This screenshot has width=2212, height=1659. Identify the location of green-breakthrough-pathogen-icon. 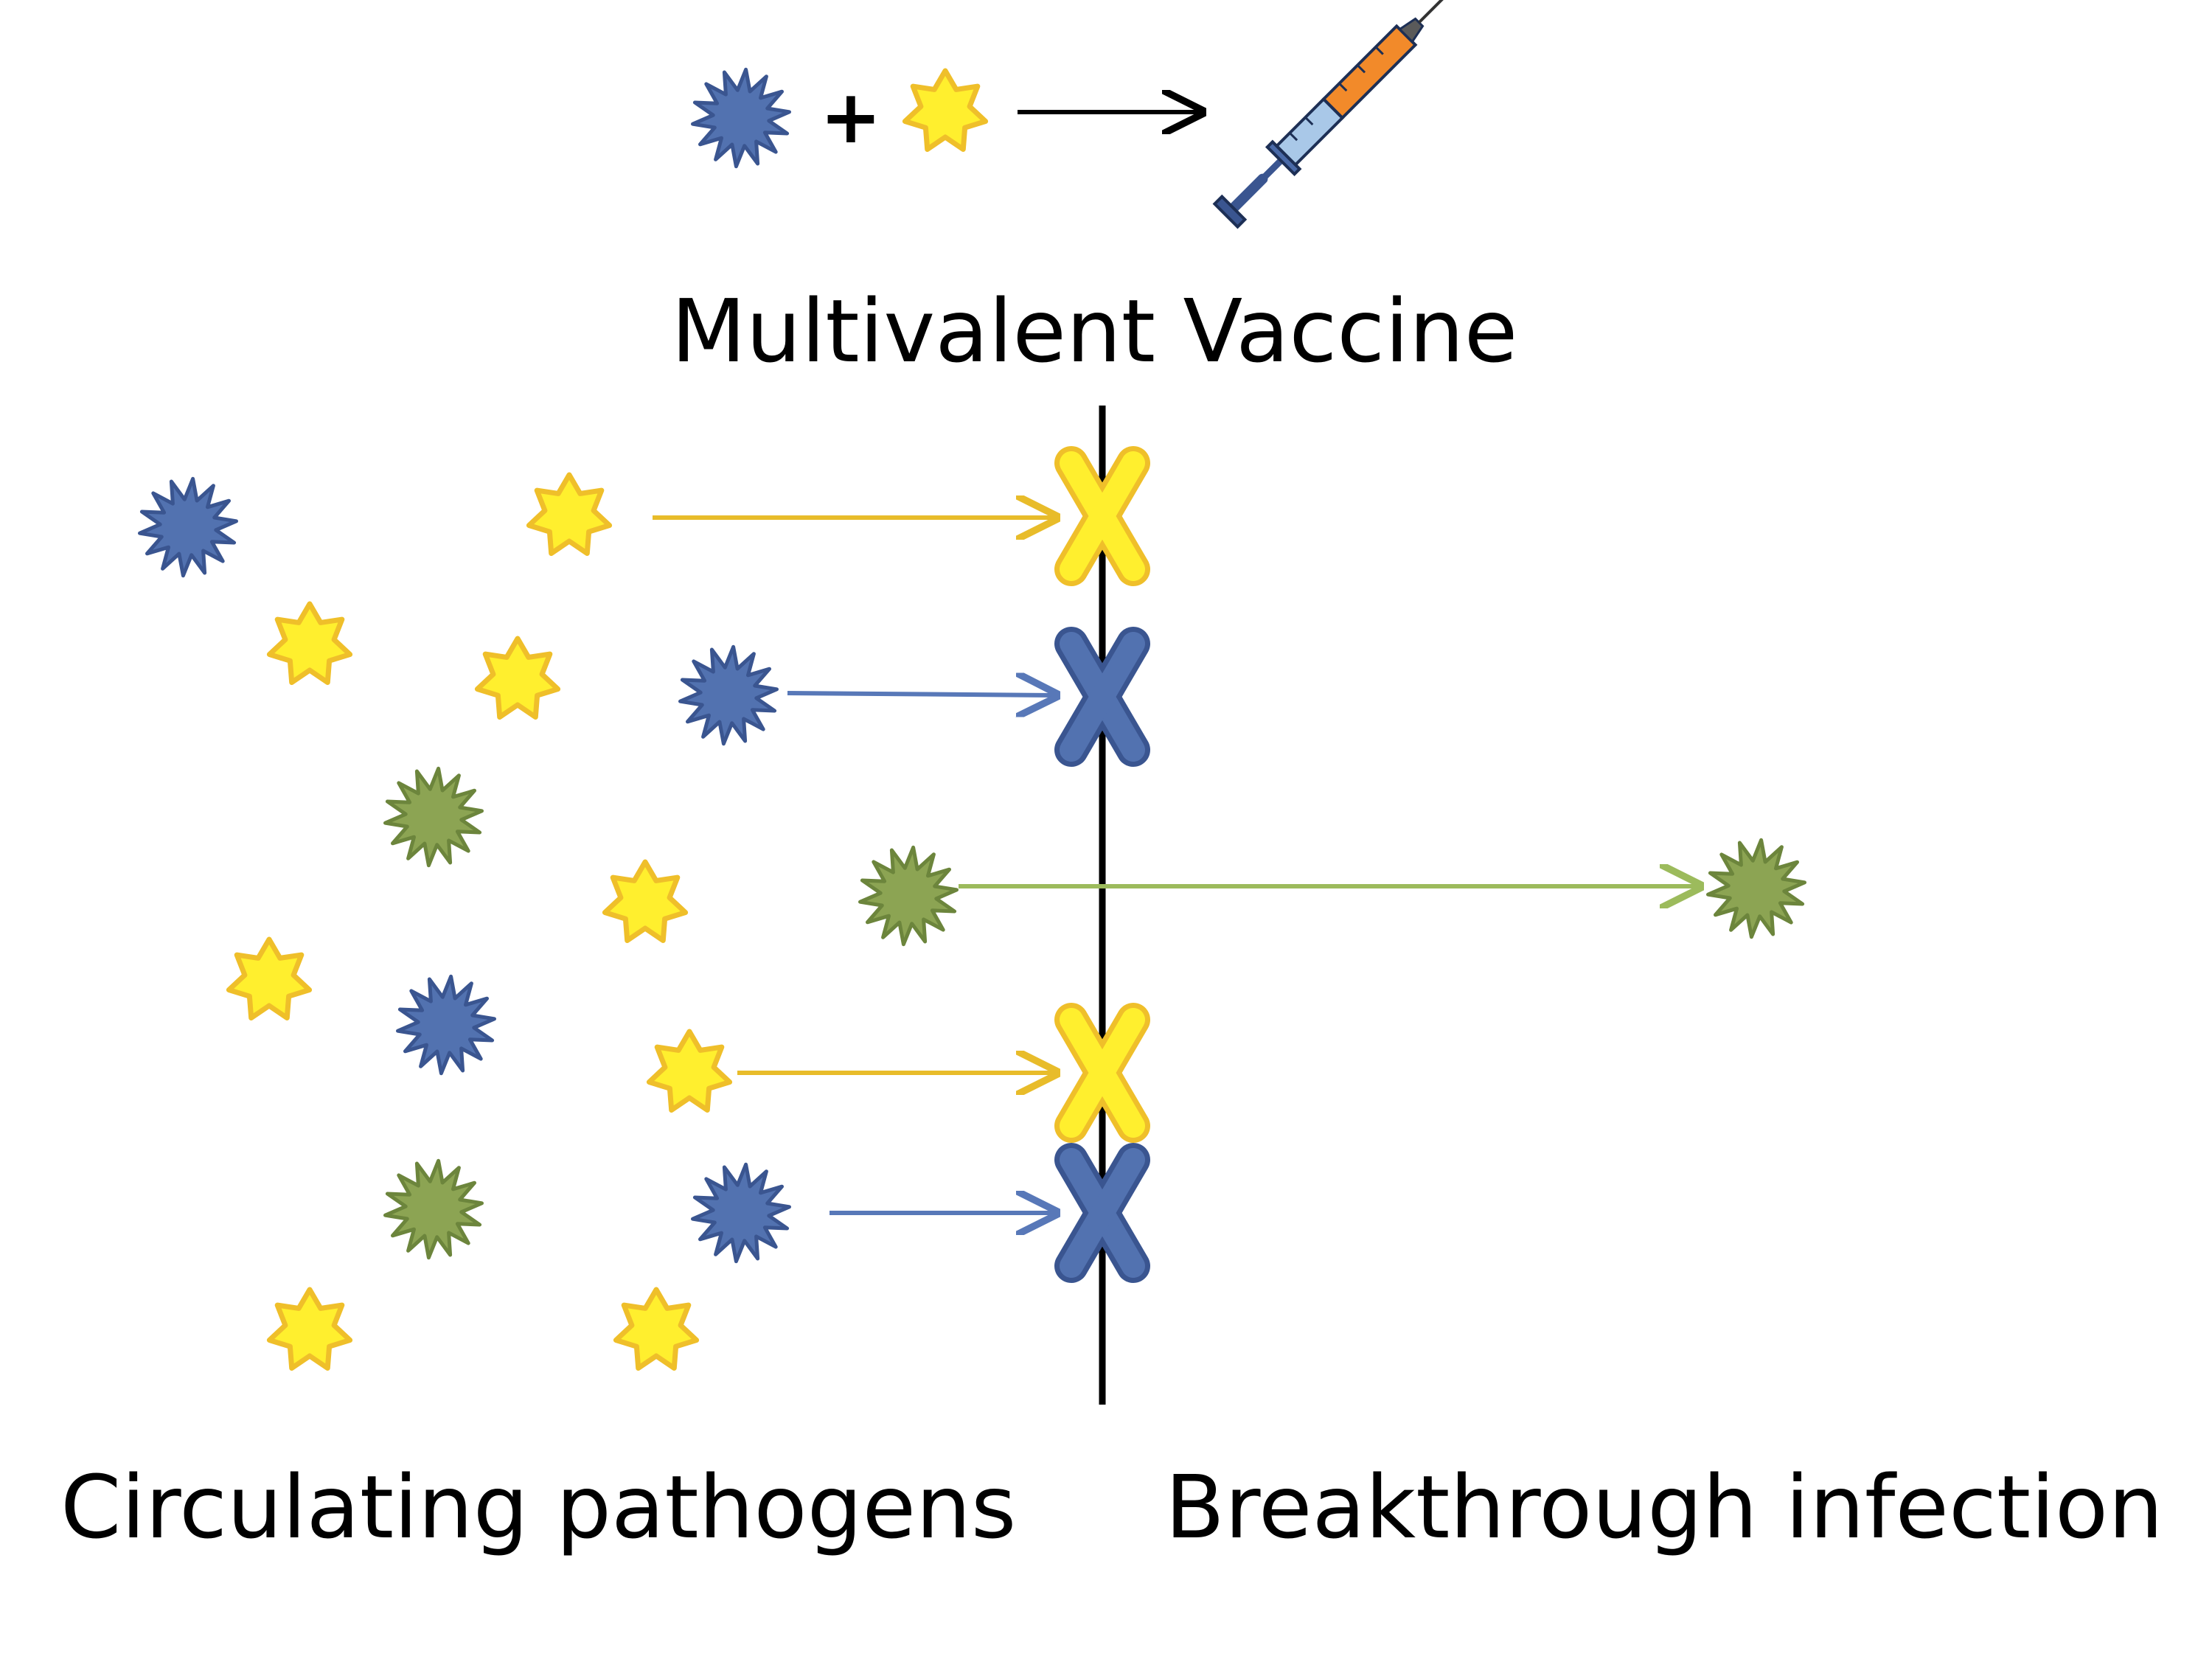
(1756, 888).